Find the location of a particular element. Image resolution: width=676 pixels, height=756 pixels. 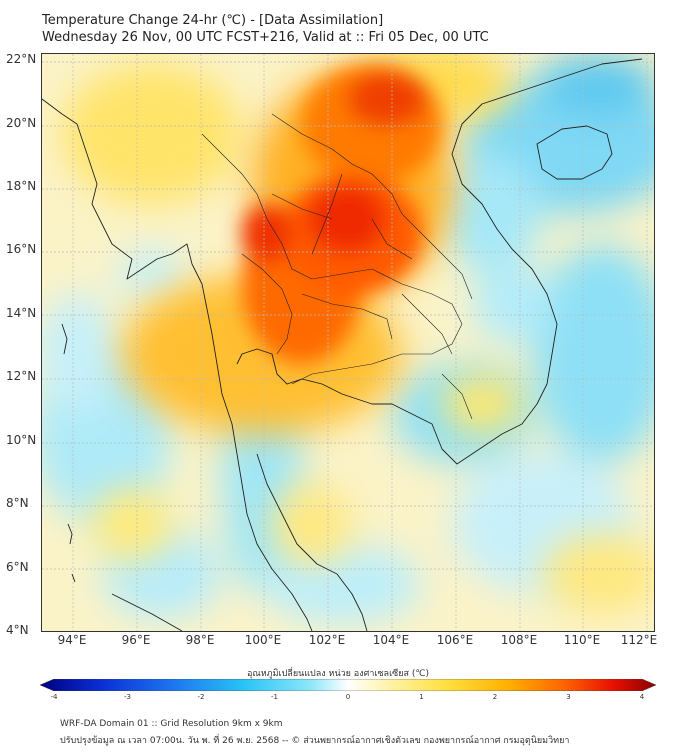

colorbar-tick-label: -2 is located at coordinates (201, 697).